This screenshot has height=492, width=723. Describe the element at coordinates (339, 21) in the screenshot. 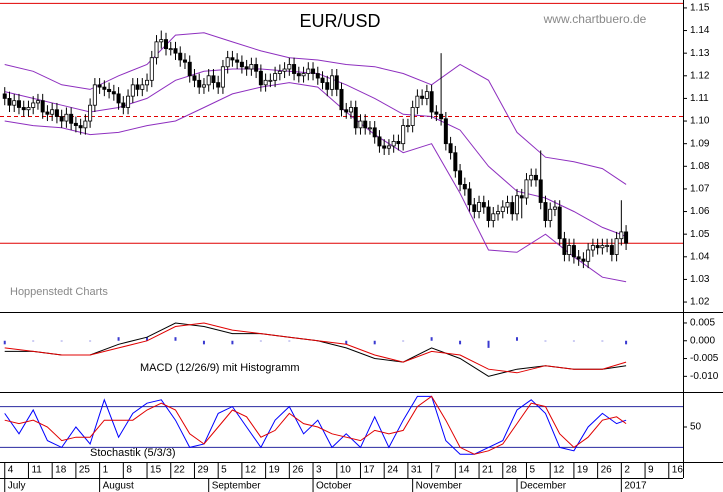

I see `chart-title: EUR/USD` at that location.